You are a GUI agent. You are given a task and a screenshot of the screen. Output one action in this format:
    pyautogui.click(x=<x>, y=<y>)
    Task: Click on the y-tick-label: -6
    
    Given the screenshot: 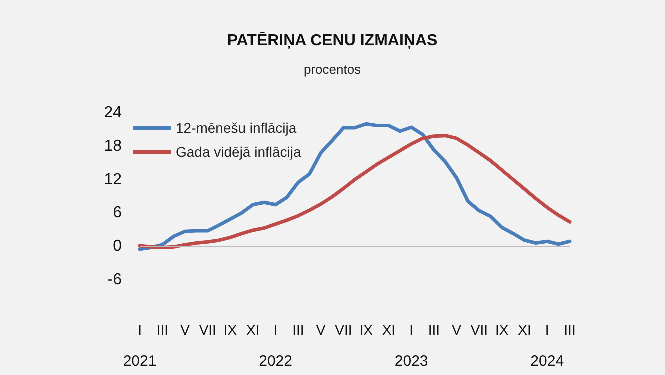 What is the action you would take?
    pyautogui.click(x=115, y=280)
    